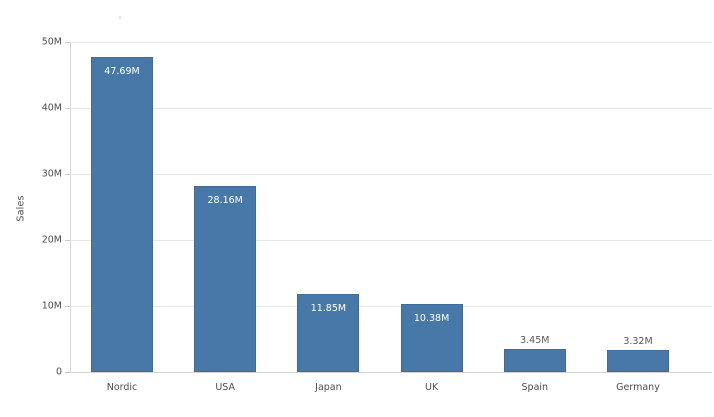 This screenshot has width=714, height=417. I want to click on y-axis-tick-label: 40M, so click(51, 108).